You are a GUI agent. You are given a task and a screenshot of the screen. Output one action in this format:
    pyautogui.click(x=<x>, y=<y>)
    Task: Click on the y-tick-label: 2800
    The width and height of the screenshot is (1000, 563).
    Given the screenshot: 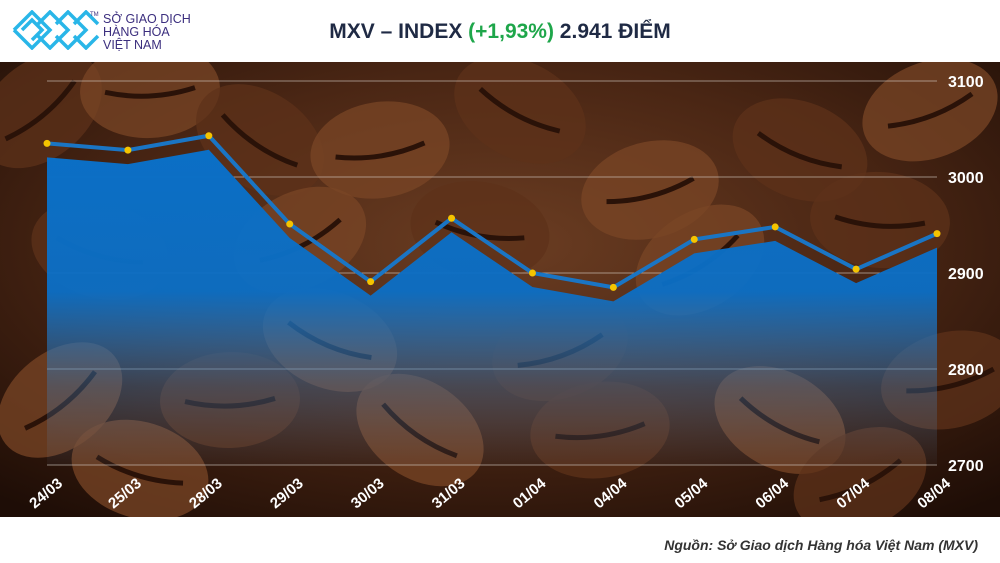 What is the action you would take?
    pyautogui.click(x=966, y=370)
    